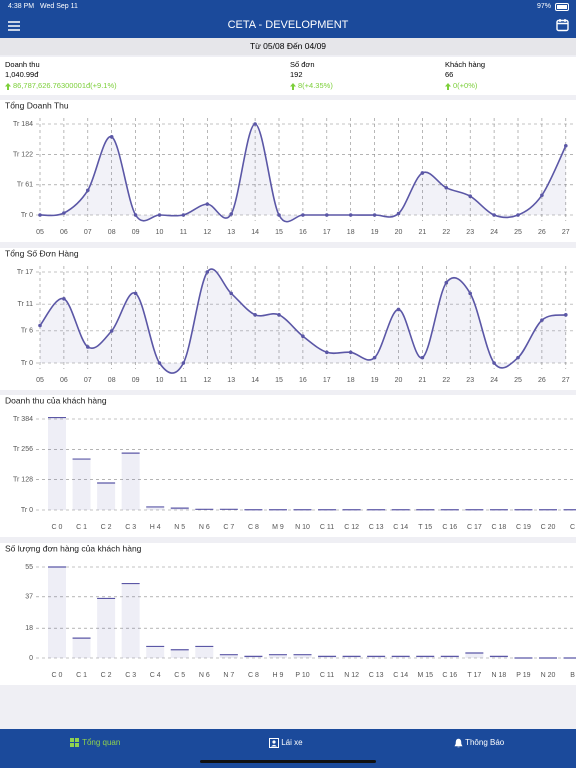 The image size is (576, 768). What do you see at coordinates (399, 232) in the screenshot?
I see `x-tick-label: 20` at bounding box center [399, 232].